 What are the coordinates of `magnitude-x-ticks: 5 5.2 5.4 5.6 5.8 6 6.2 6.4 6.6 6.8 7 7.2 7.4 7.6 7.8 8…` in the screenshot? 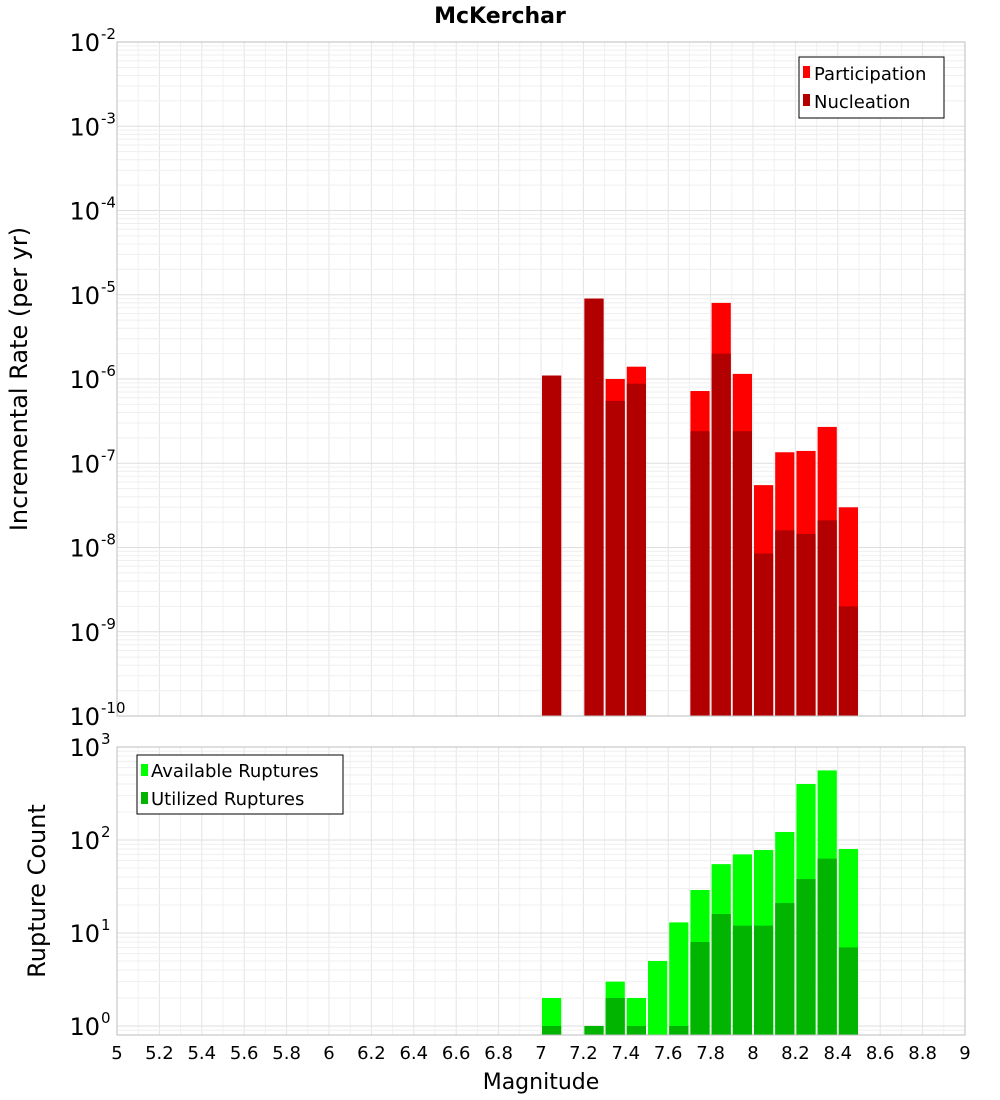 It's located at (540, 1053).